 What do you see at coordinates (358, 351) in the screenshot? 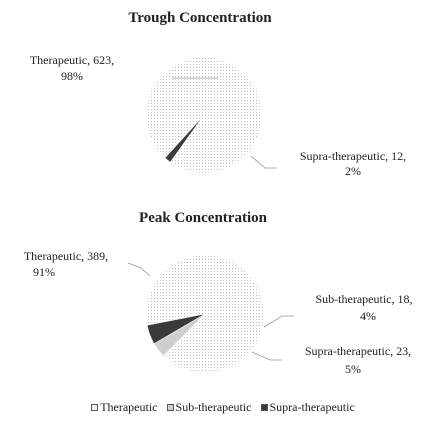
I see `peak-supra-label-line1: Supra-therapeutic, 23,` at bounding box center [358, 351].